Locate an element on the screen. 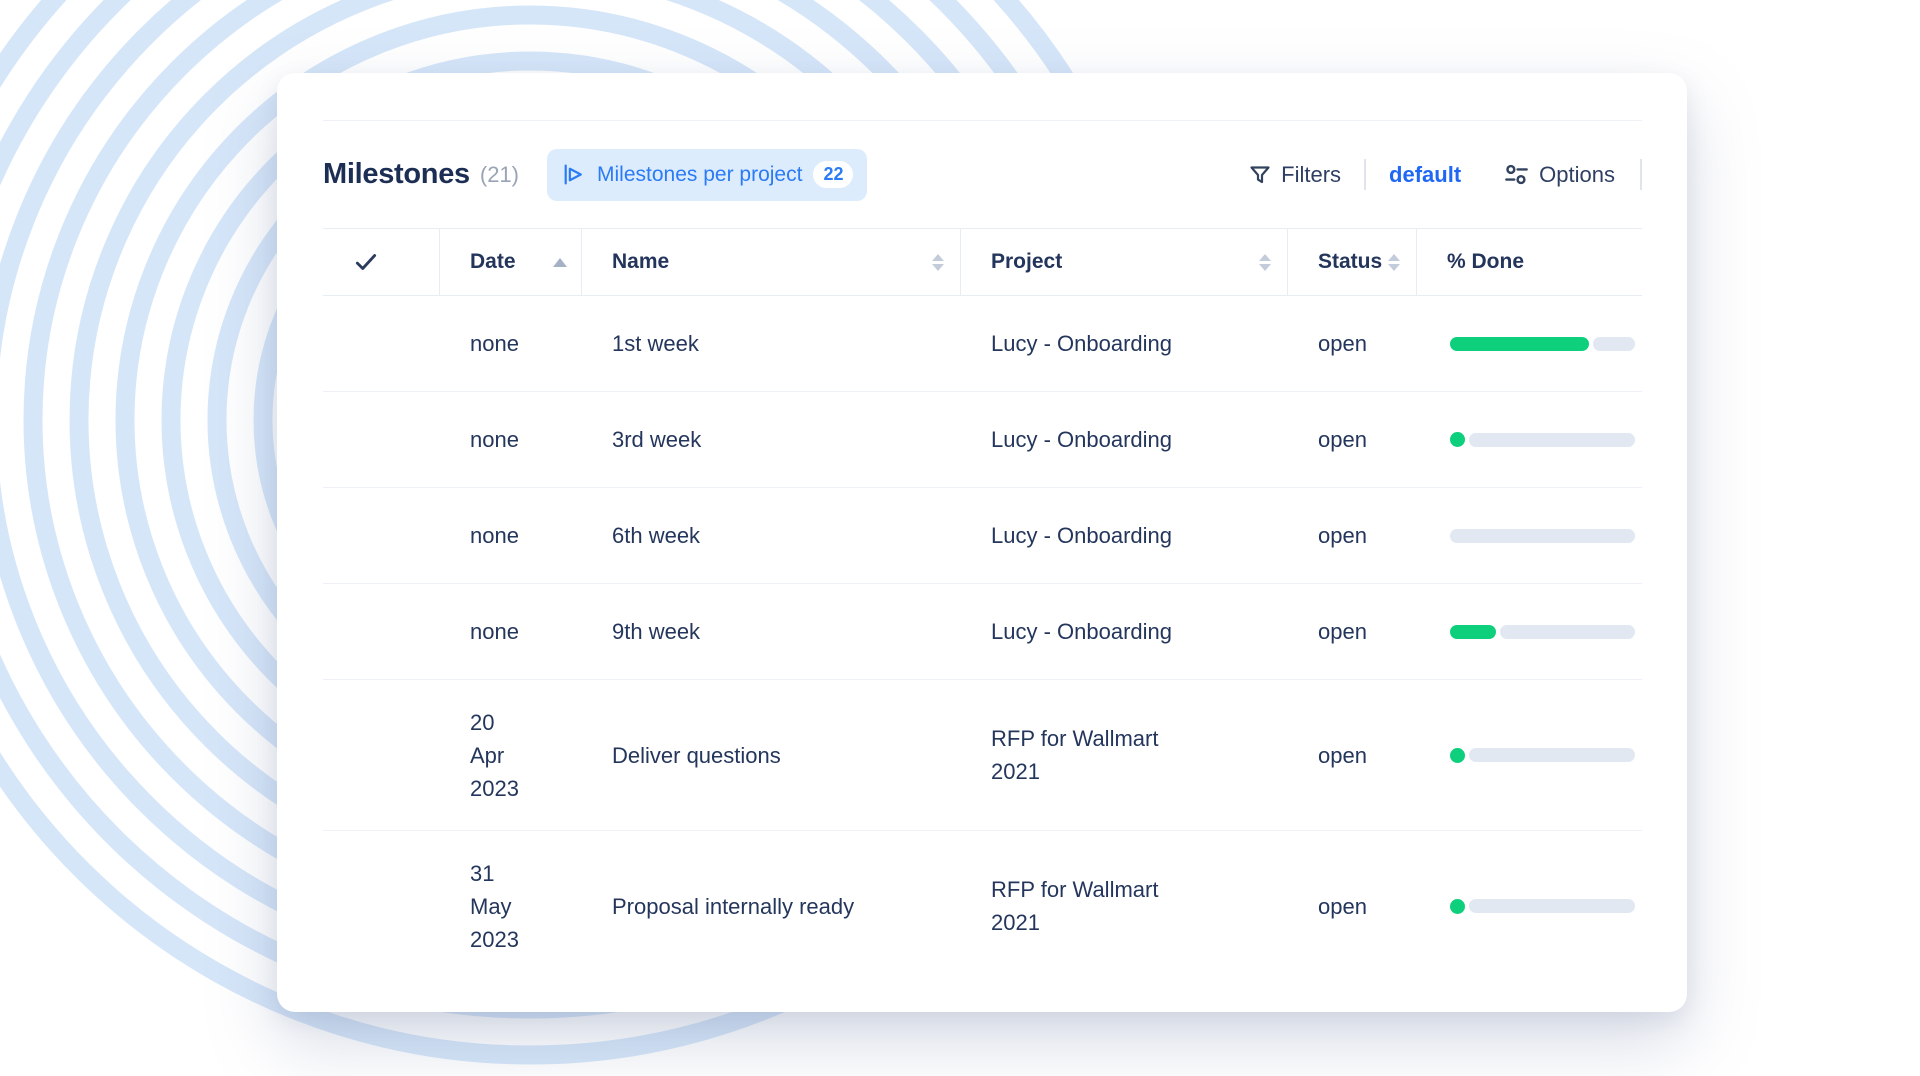  column-header-status: Status is located at coordinates (1352, 262).